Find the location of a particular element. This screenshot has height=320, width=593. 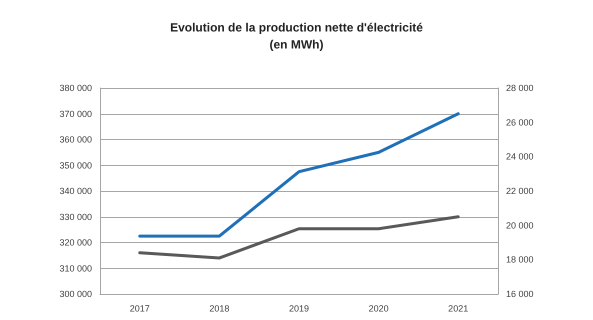

y-tick-label: 350 000 is located at coordinates (75, 165).